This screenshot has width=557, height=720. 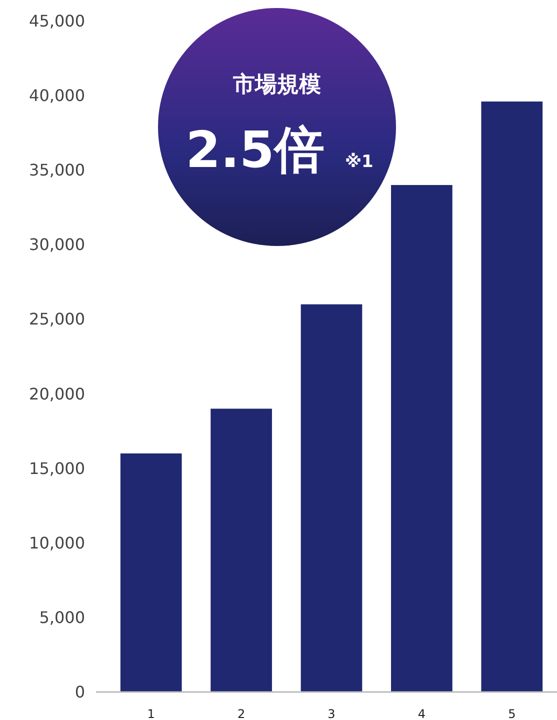 What do you see at coordinates (512, 713) in the screenshot?
I see `x-tick-label: 5` at bounding box center [512, 713].